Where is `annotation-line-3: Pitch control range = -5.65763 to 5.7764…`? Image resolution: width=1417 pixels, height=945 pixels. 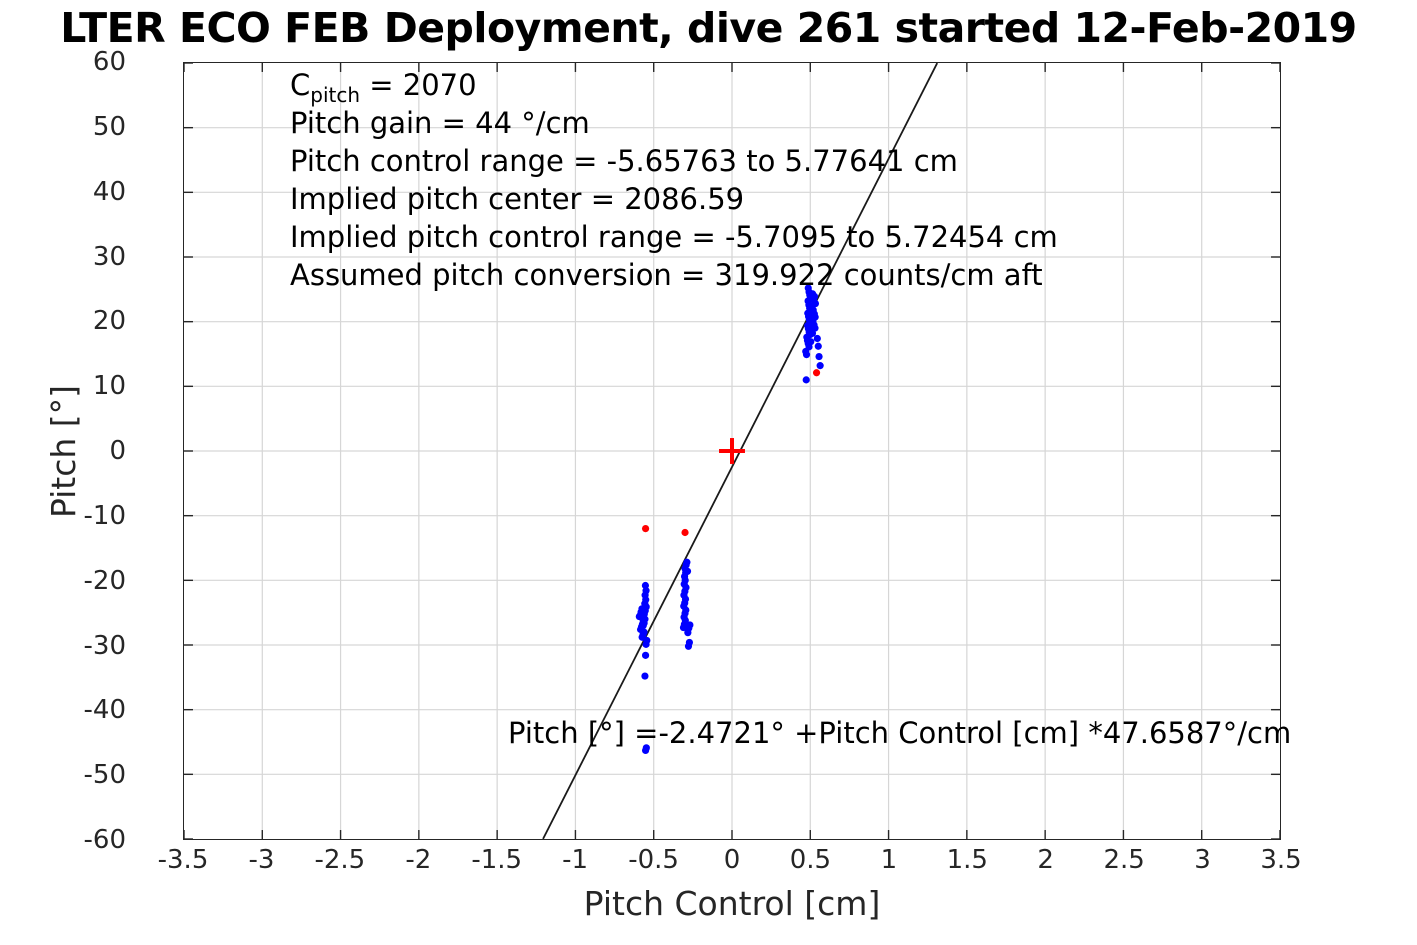 annotation-line-3: Pitch control range = -5.65763 to 5.7764… is located at coordinates (624, 161).